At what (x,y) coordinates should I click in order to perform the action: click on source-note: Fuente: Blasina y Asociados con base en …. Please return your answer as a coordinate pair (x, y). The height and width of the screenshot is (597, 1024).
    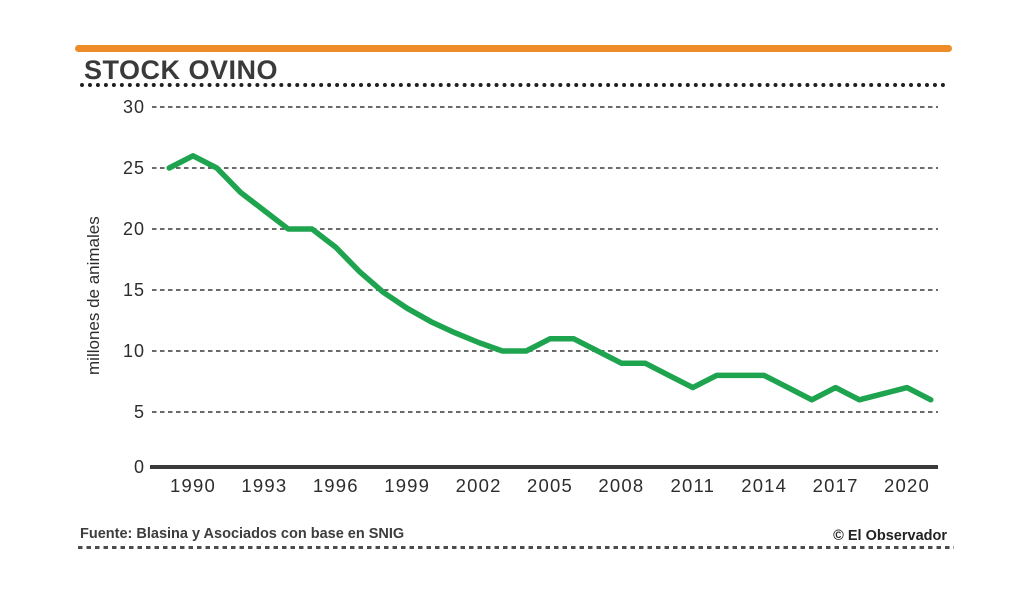
    Looking at the image, I should click on (242, 534).